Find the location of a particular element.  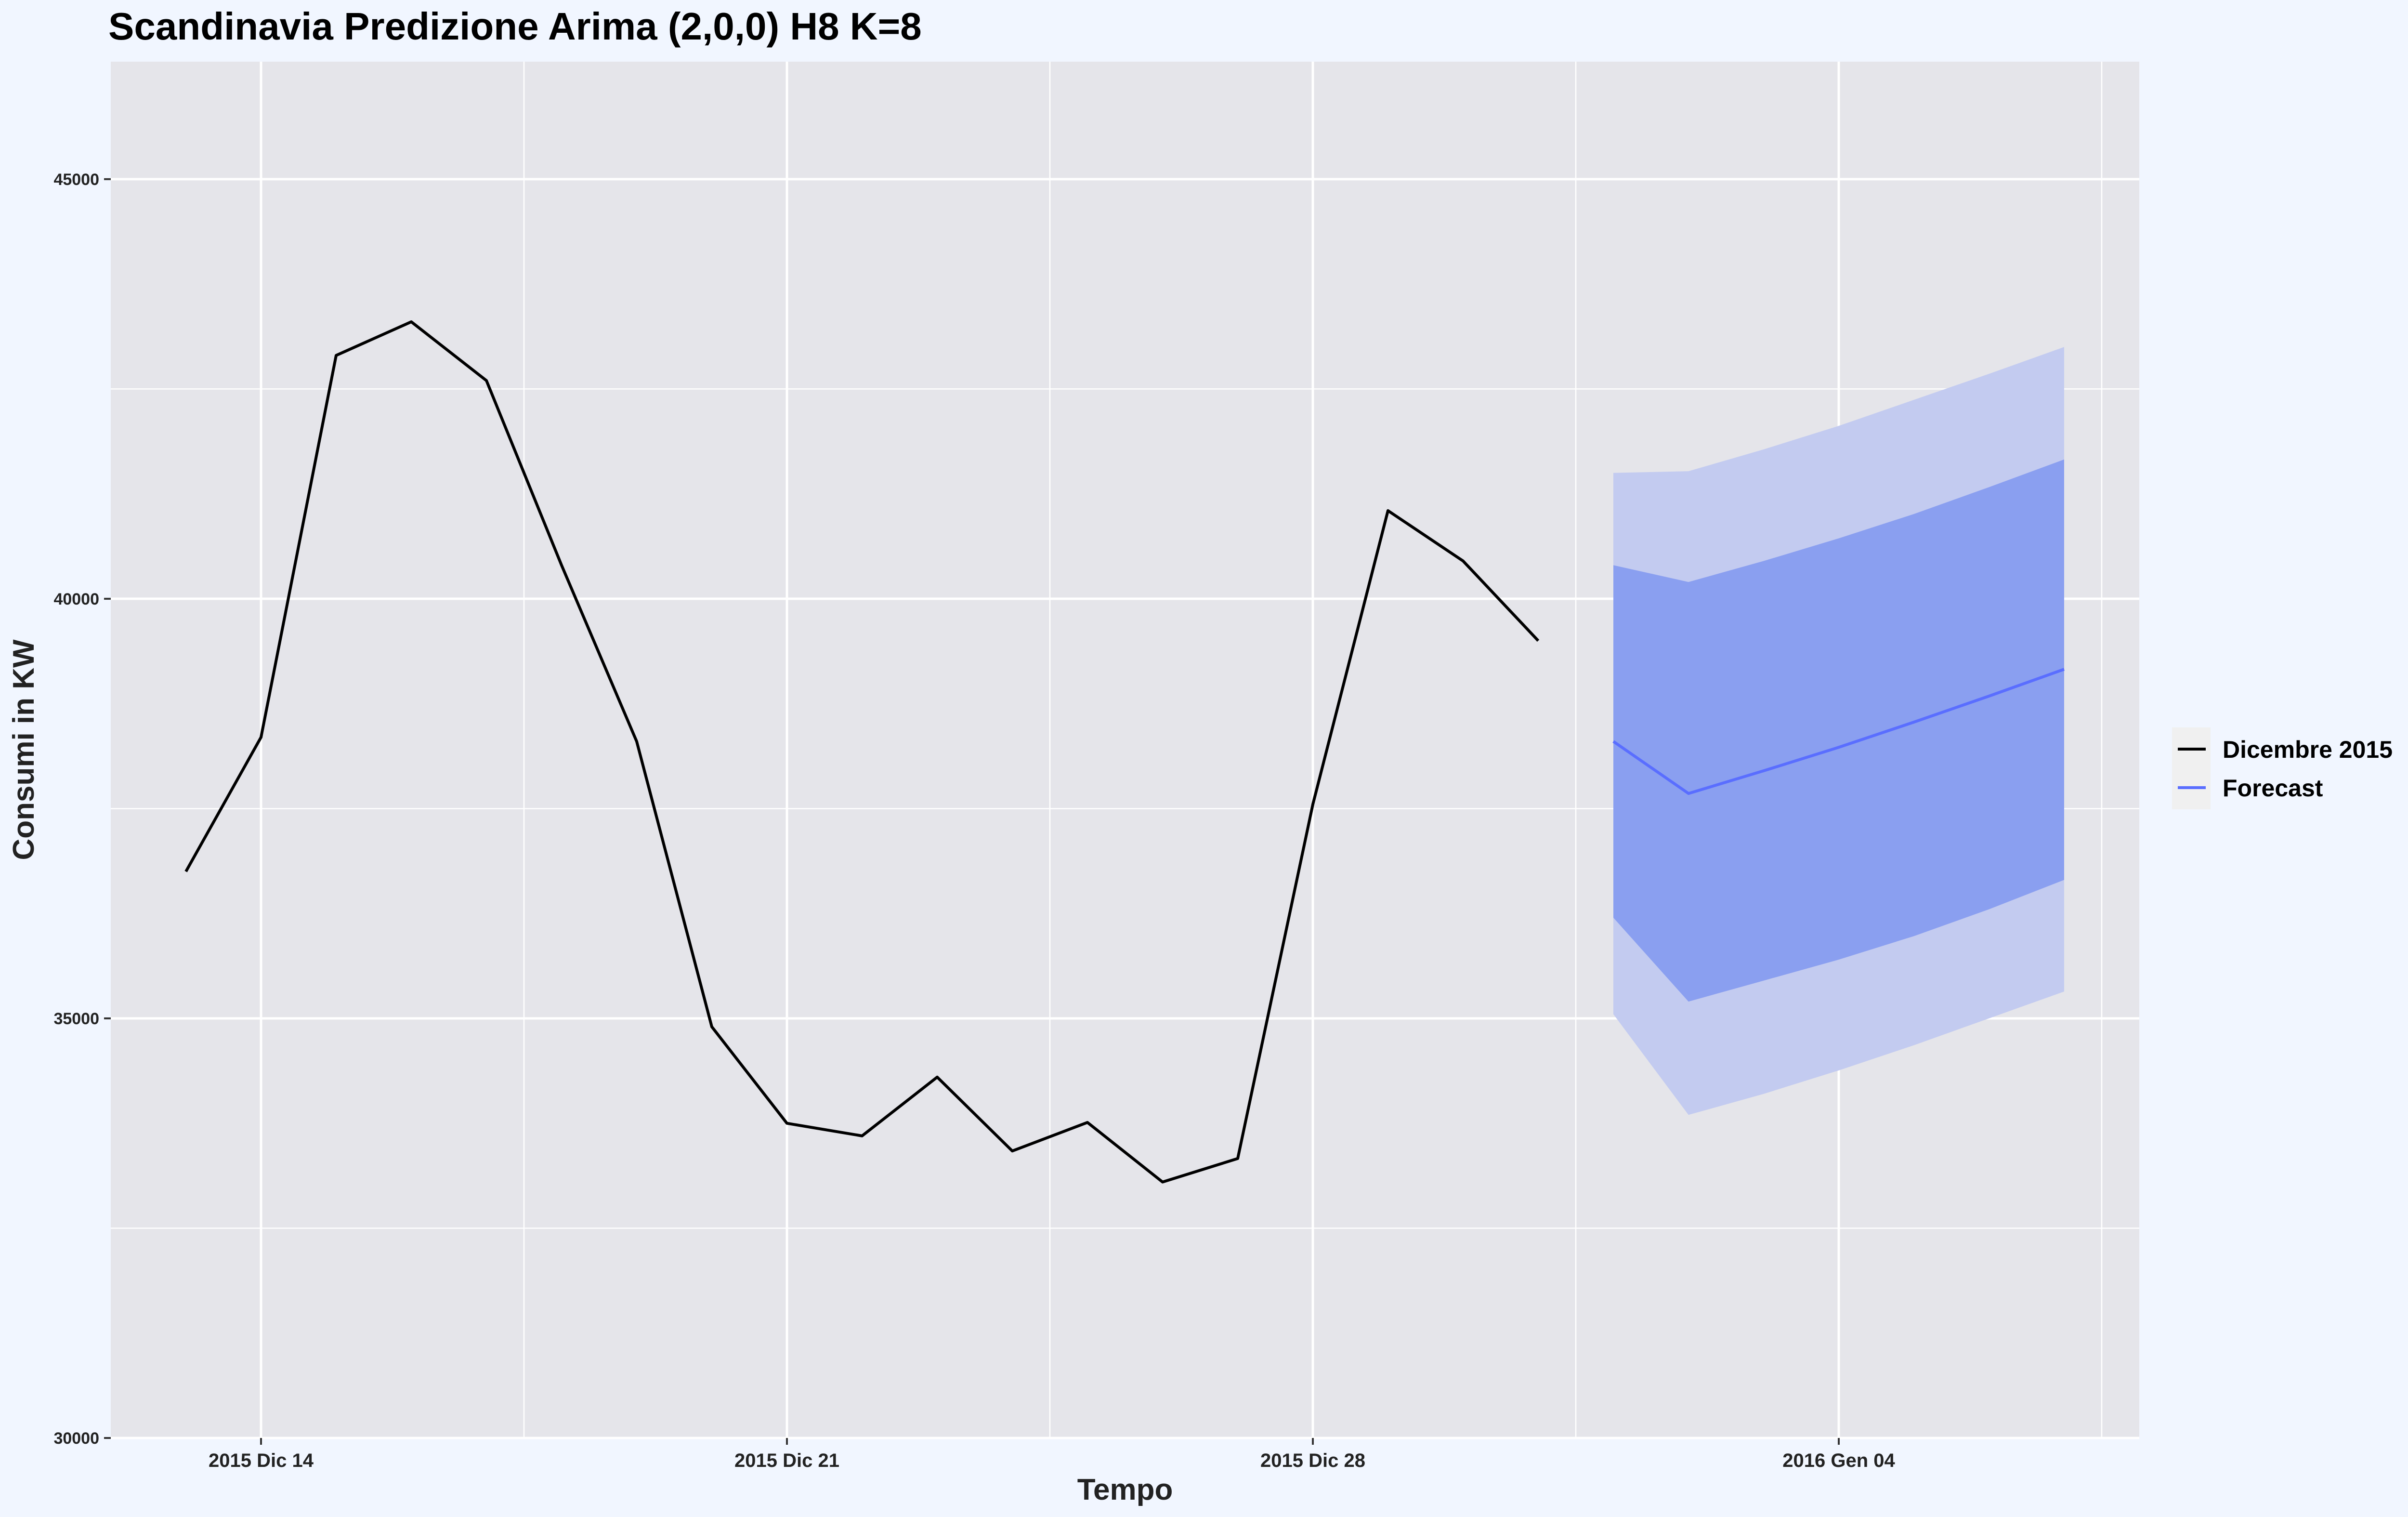

y-axis-title: Consumi in KW is located at coordinates (23, 750).